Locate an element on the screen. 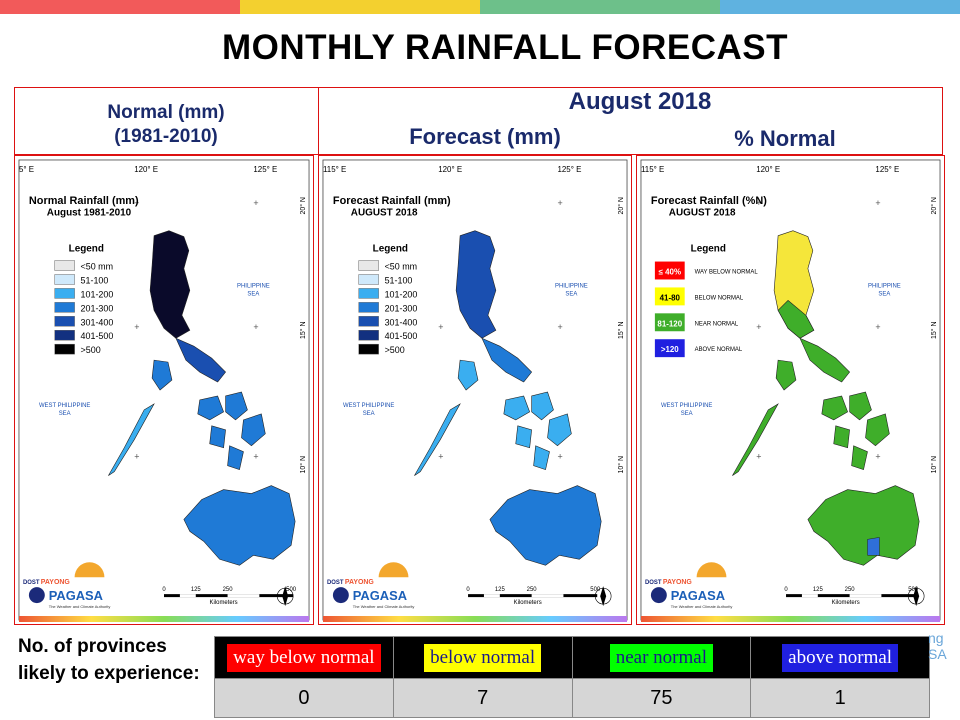 This screenshot has height=720, width=960. category-below-normal: below normal is located at coordinates (483, 657).